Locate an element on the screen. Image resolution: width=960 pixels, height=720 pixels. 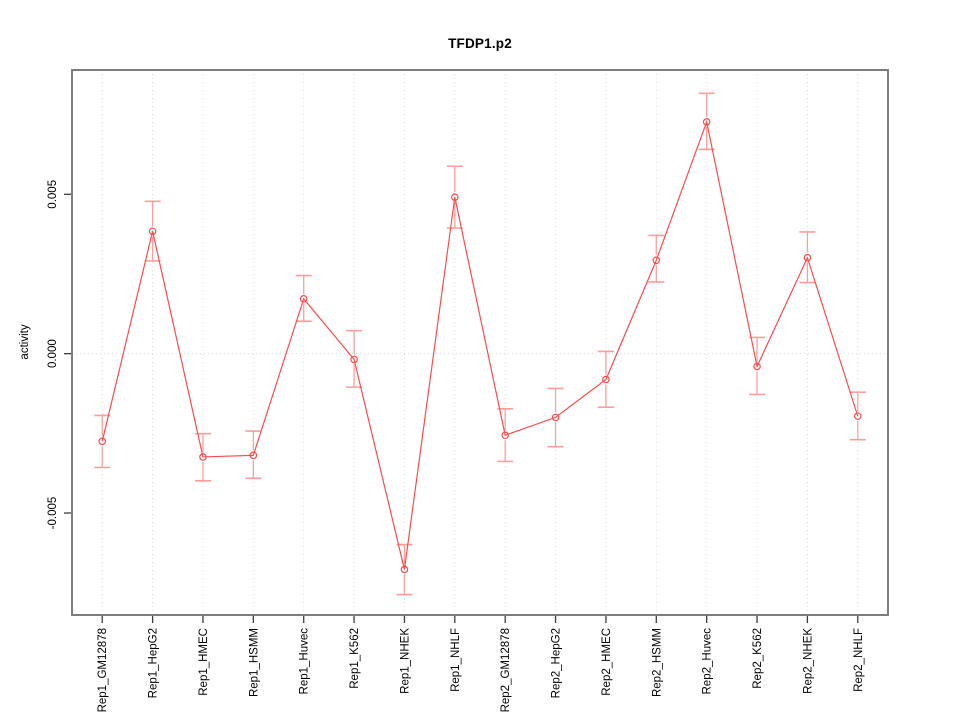
x-tick-label: Rep2_HSMM is located at coordinates (657, 662).